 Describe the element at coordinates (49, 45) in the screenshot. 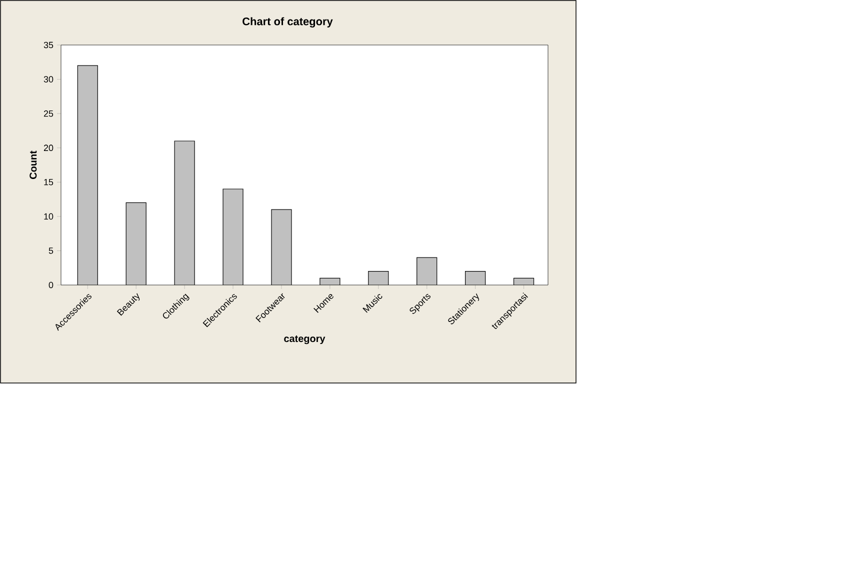

I see `y-tick-label: 35` at that location.